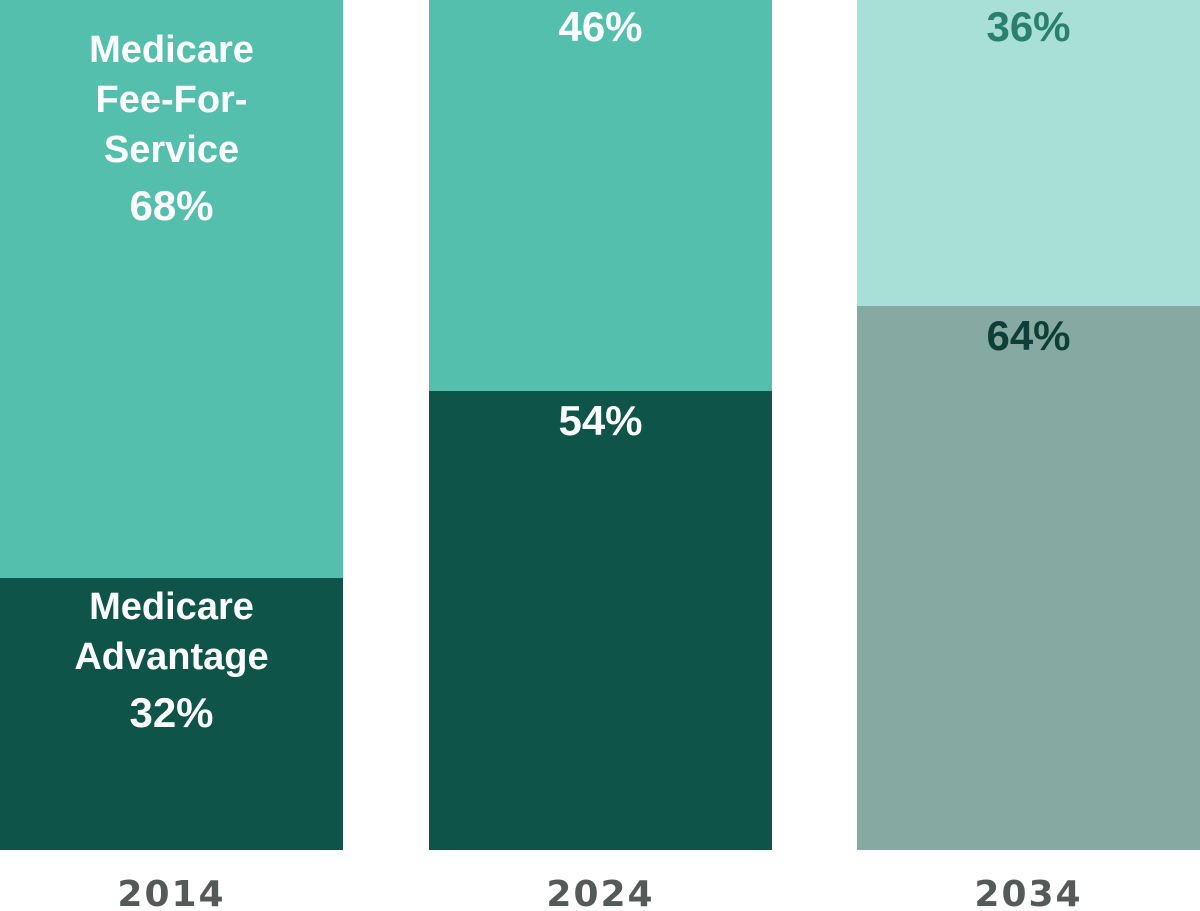 This screenshot has height=911, width=1200. I want to click on series-label-fee-for-service-line-1: Medicare, so click(171, 50).